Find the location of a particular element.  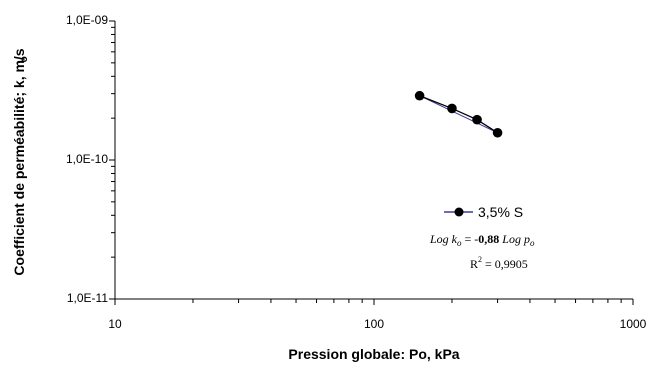

x-tick-label-1000: 1000 is located at coordinates (633, 324).